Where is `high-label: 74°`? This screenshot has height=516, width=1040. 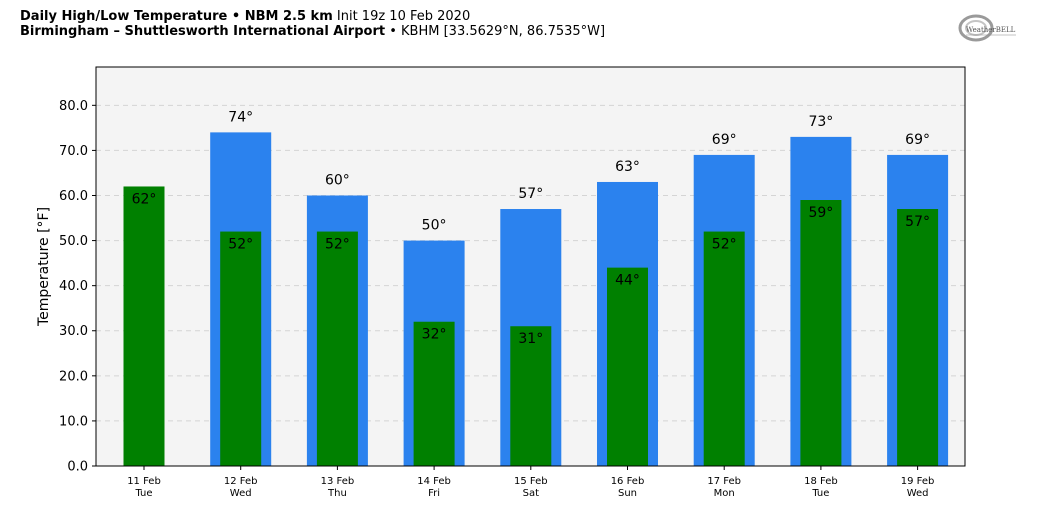
high-label: 74° is located at coordinates (240, 117).